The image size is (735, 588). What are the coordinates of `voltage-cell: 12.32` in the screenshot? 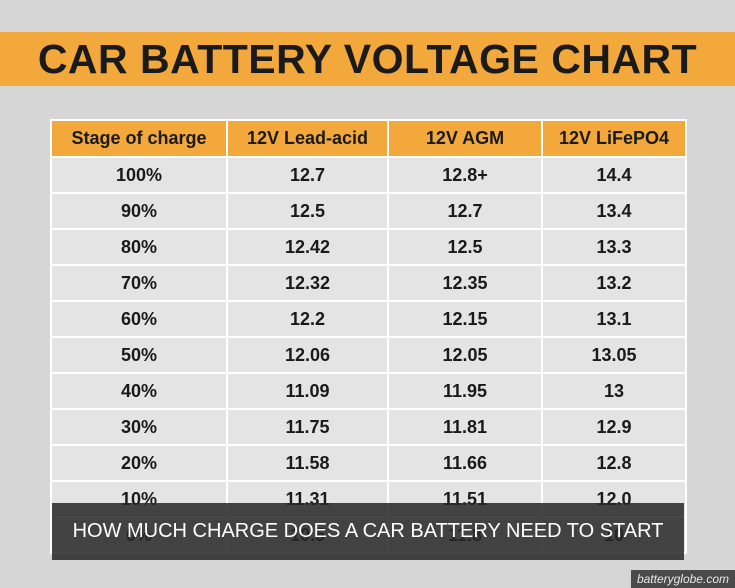 It's located at (307, 283).